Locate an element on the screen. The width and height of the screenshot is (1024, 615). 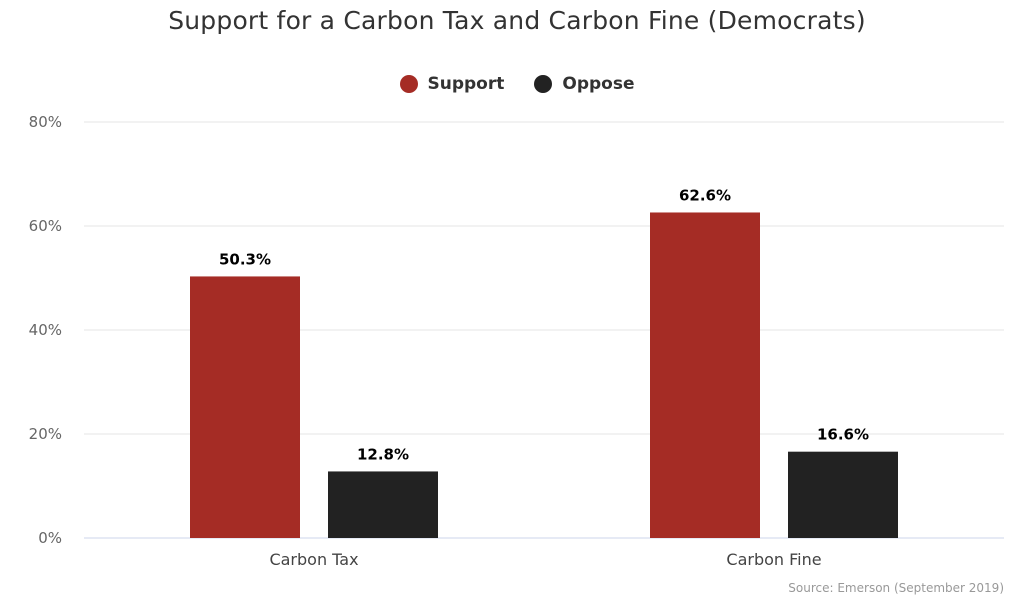
y-tick-label: 0% is located at coordinates (50, 538).